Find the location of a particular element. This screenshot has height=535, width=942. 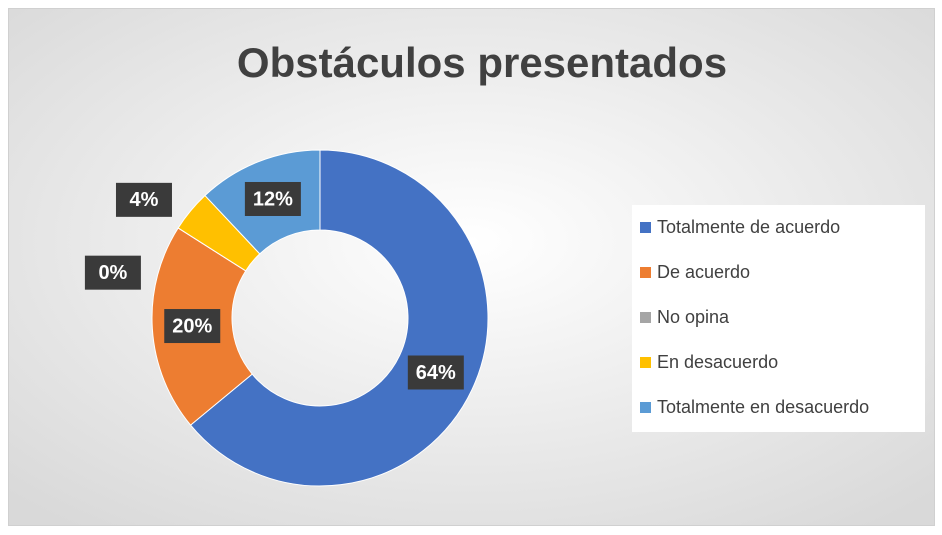

data-label: 20% is located at coordinates (192, 326).